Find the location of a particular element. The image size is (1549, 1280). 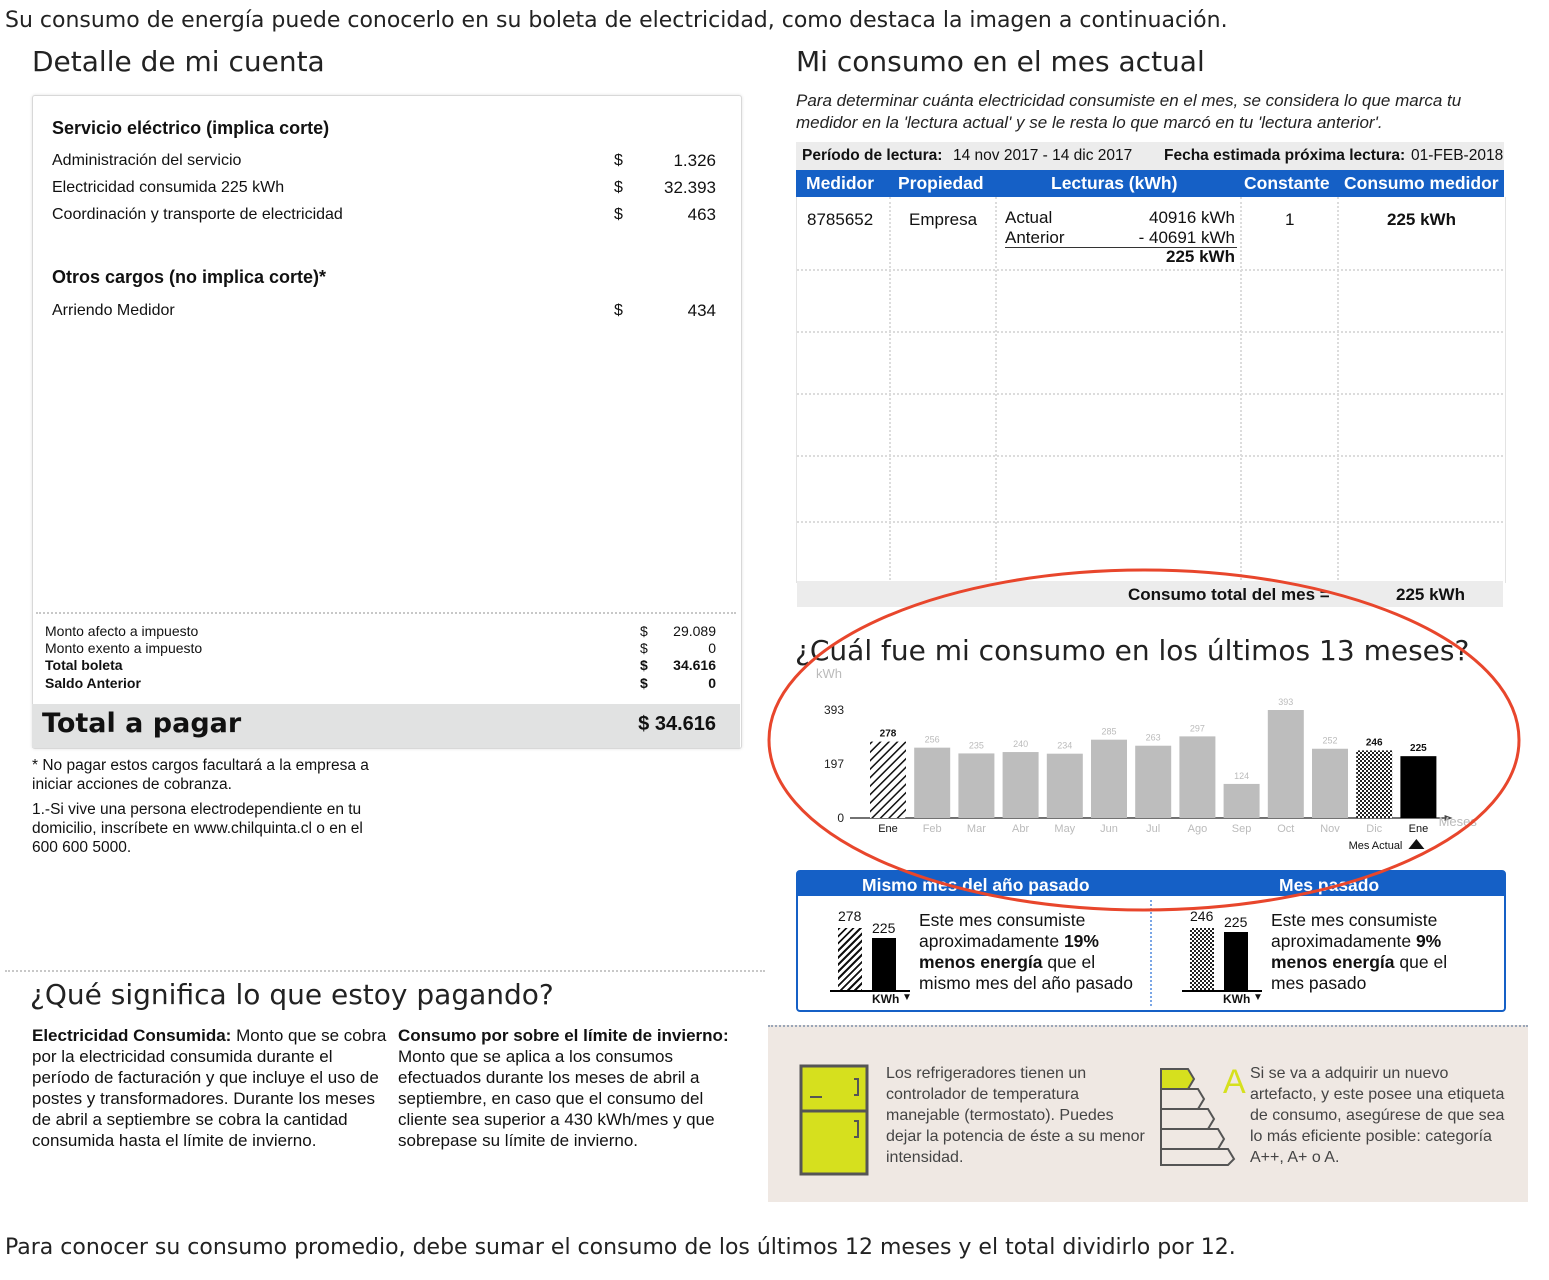

actual-value: 40916 kWh is located at coordinates (1192, 217).